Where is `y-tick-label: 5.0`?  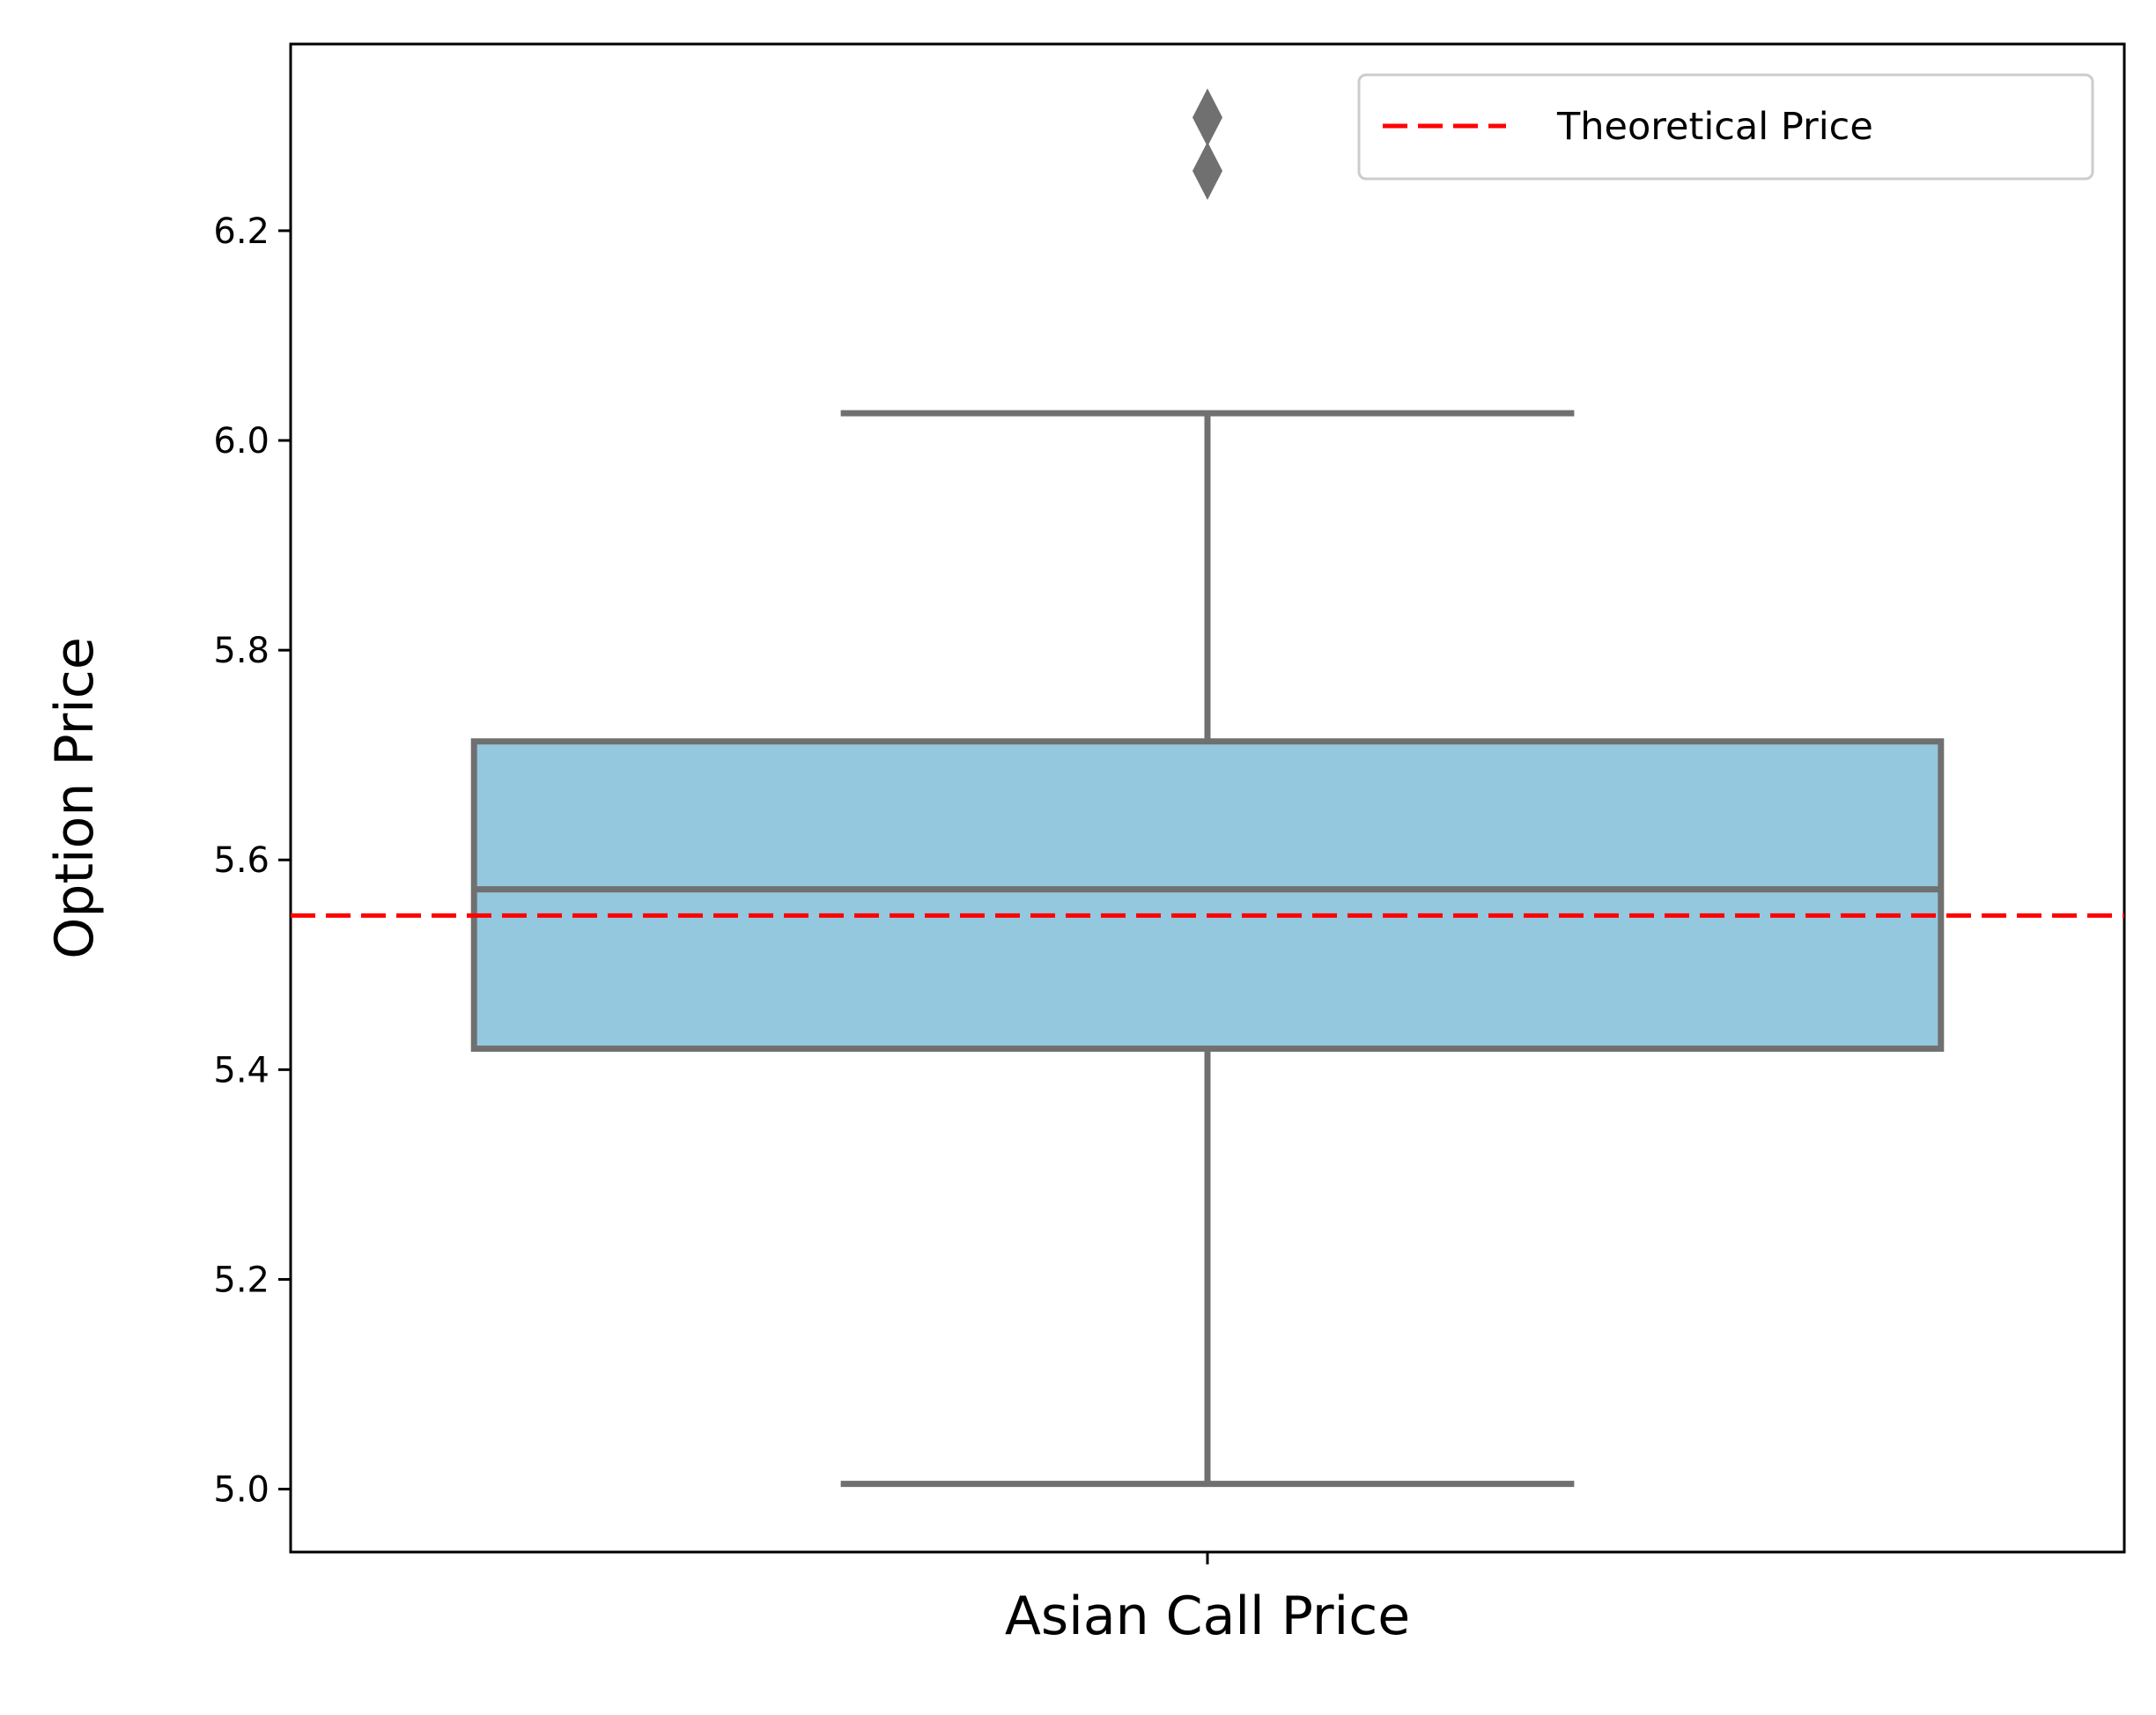
y-tick-label: 5.0 is located at coordinates (242, 1491).